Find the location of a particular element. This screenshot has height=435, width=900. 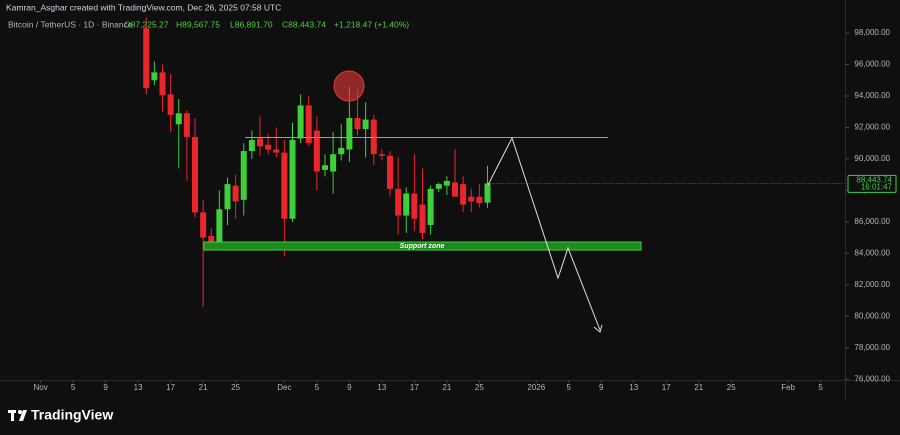

support-zone-label: Support zone is located at coordinates (422, 246).